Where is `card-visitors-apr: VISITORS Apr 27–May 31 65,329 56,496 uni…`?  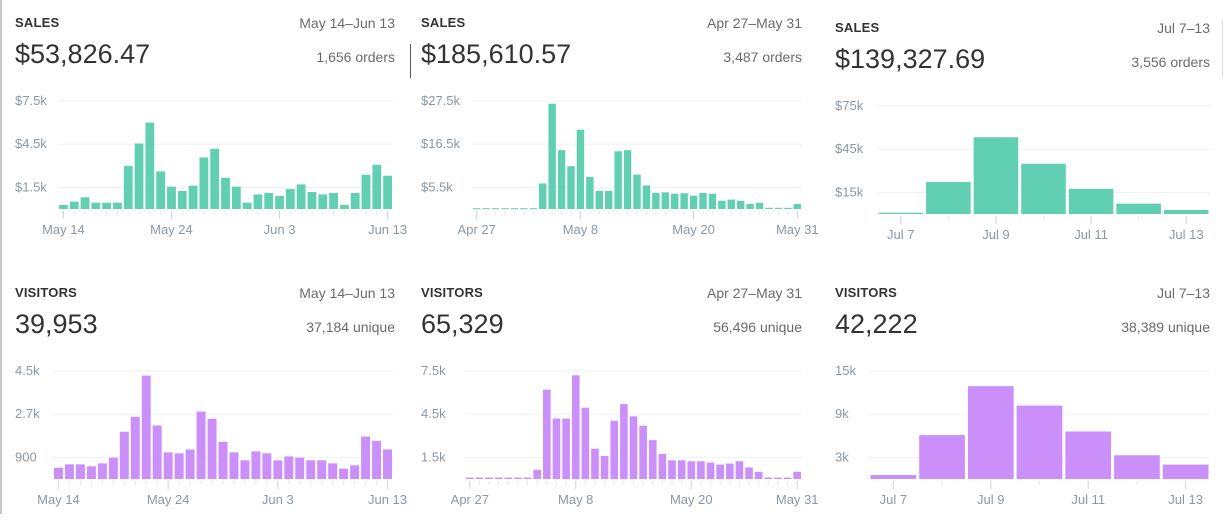
card-visitors-apr: VISITORS Apr 27–May 31 65,329 56,496 uni… is located at coordinates (620, 405).